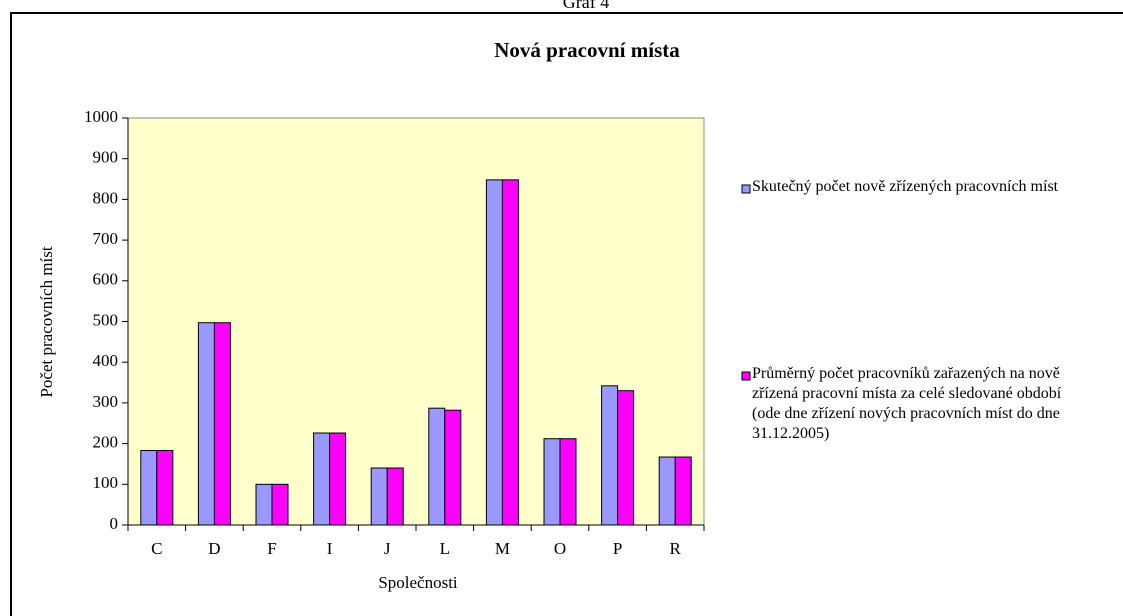  What do you see at coordinates (387, 548) in the screenshot?
I see `x-tick-label: J` at bounding box center [387, 548].